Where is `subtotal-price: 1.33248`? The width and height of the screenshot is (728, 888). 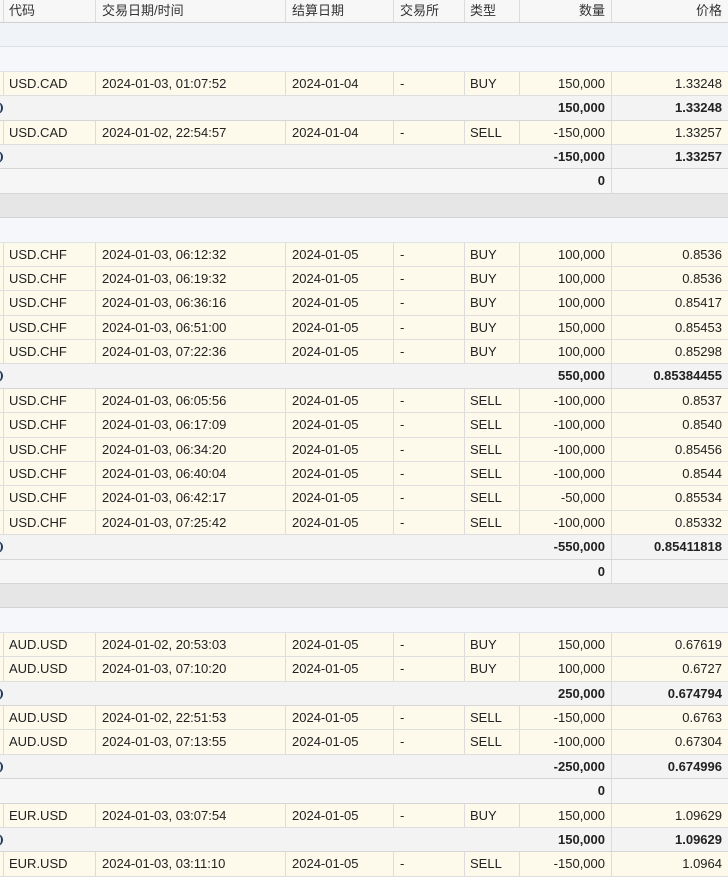
subtotal-price: 1.33248 is located at coordinates (698, 108).